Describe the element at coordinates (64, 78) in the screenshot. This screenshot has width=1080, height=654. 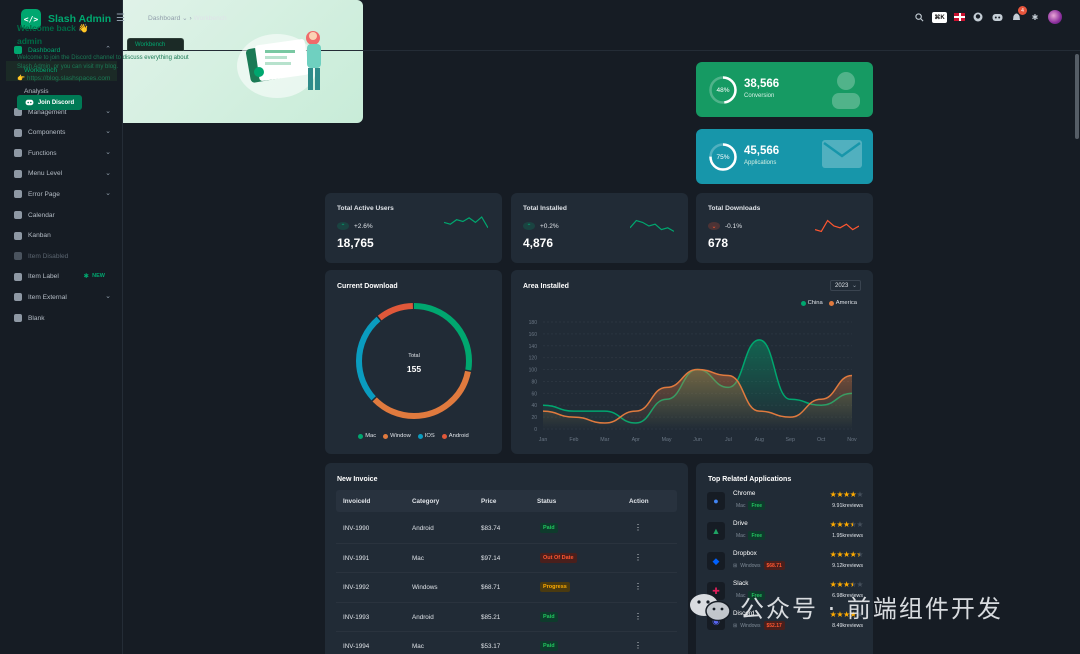
I see `blog-link: 👉 https://blog.slashspaces.com` at that location.